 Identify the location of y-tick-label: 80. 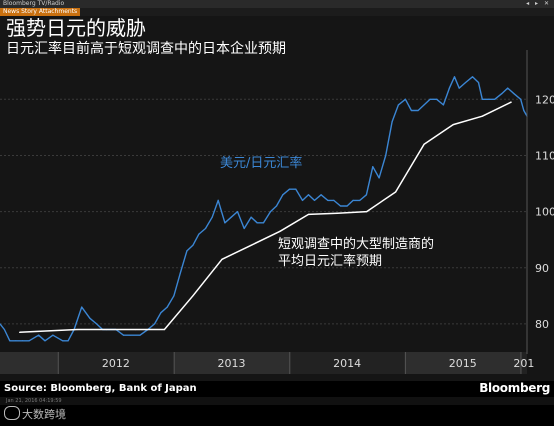
(542, 324).